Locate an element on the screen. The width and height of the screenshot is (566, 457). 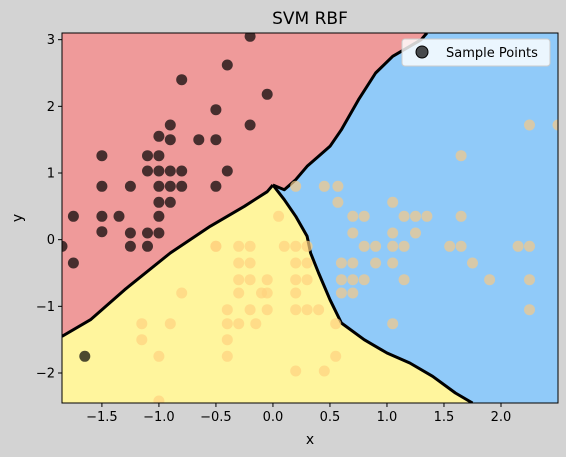
y-tick-label: 2 is located at coordinates (51, 107).